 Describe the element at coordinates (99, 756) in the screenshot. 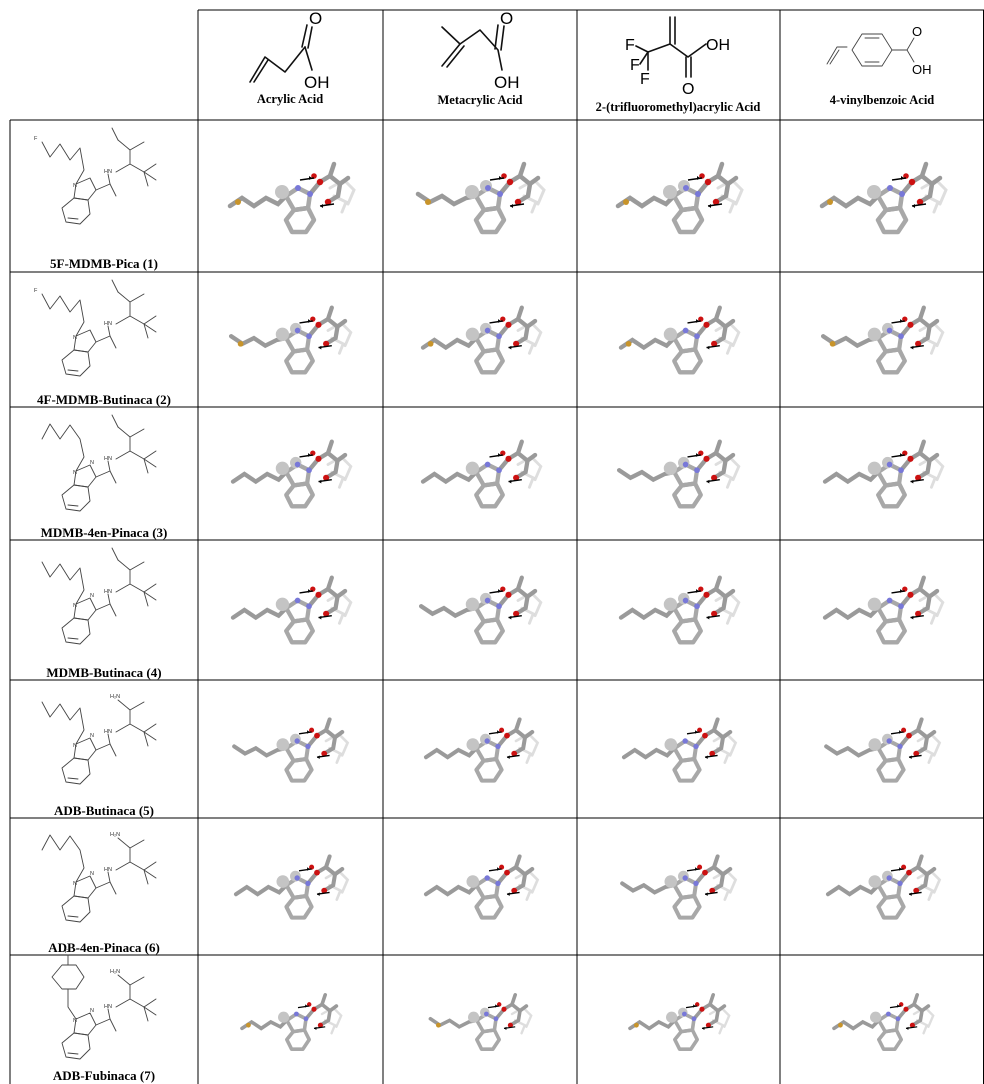

I see `row-header-5: N N HN H₂N ADB-Butinaca (5)` at that location.